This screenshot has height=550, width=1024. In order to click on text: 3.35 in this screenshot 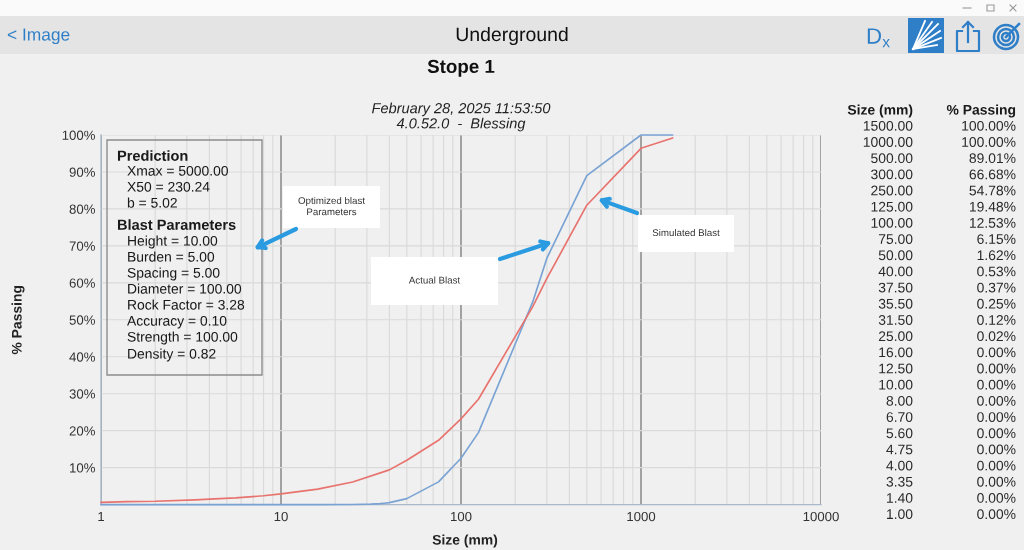, I will do `click(899, 481)`.